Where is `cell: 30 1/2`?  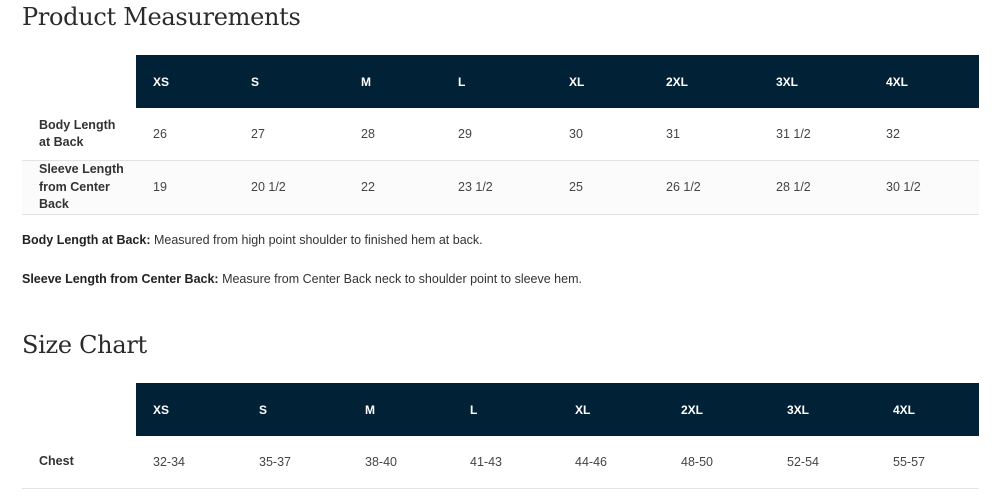 cell: 30 1/2 is located at coordinates (924, 187).